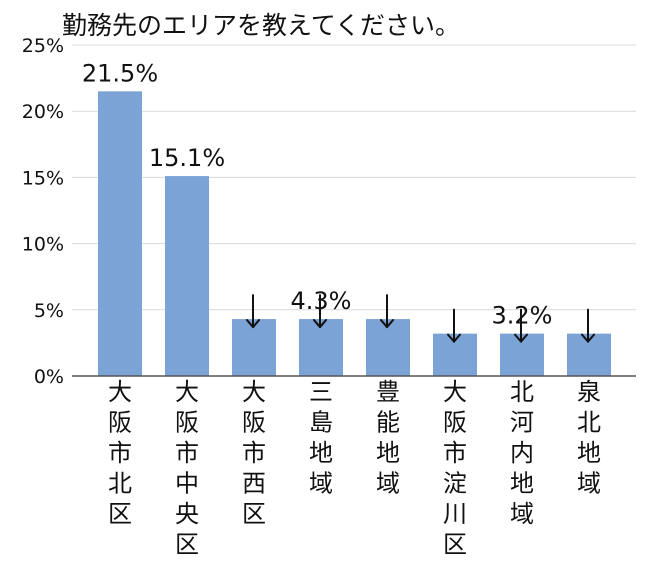  What do you see at coordinates (261, 25) in the screenshot?
I see `chart-title: 勤務先のエリアを教えてください。` at bounding box center [261, 25].